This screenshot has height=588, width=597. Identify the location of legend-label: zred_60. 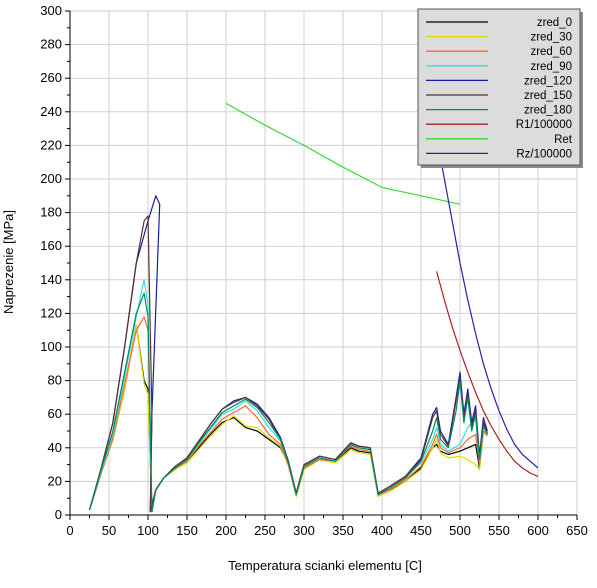
(551, 52).